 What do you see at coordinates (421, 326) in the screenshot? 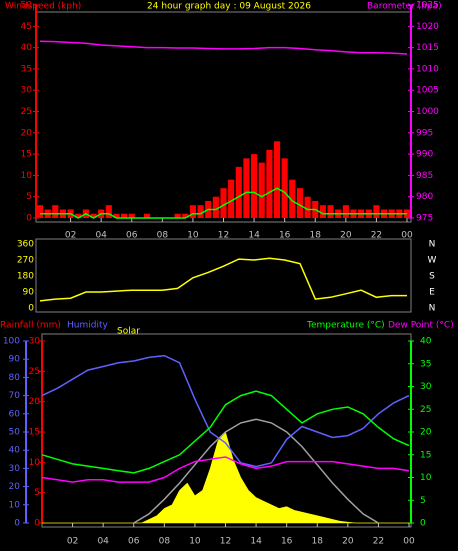
I see `legend-label: Dew Point (°C)` at bounding box center [421, 326].